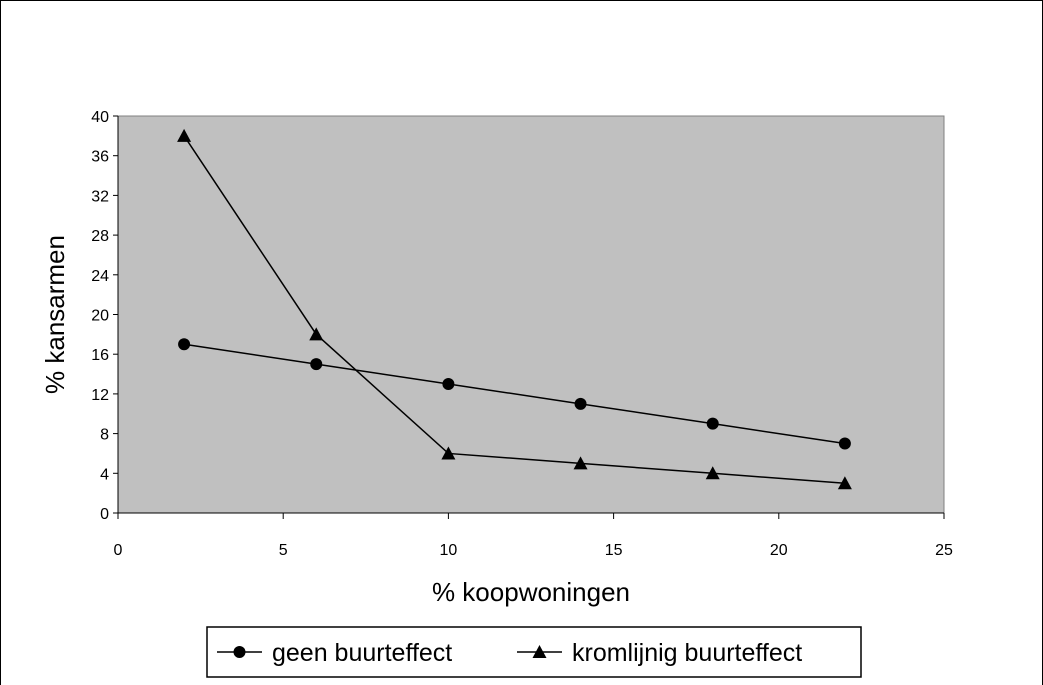 The image size is (1043, 685). I want to click on legend-entry: geen buurteffect, so click(334, 653).